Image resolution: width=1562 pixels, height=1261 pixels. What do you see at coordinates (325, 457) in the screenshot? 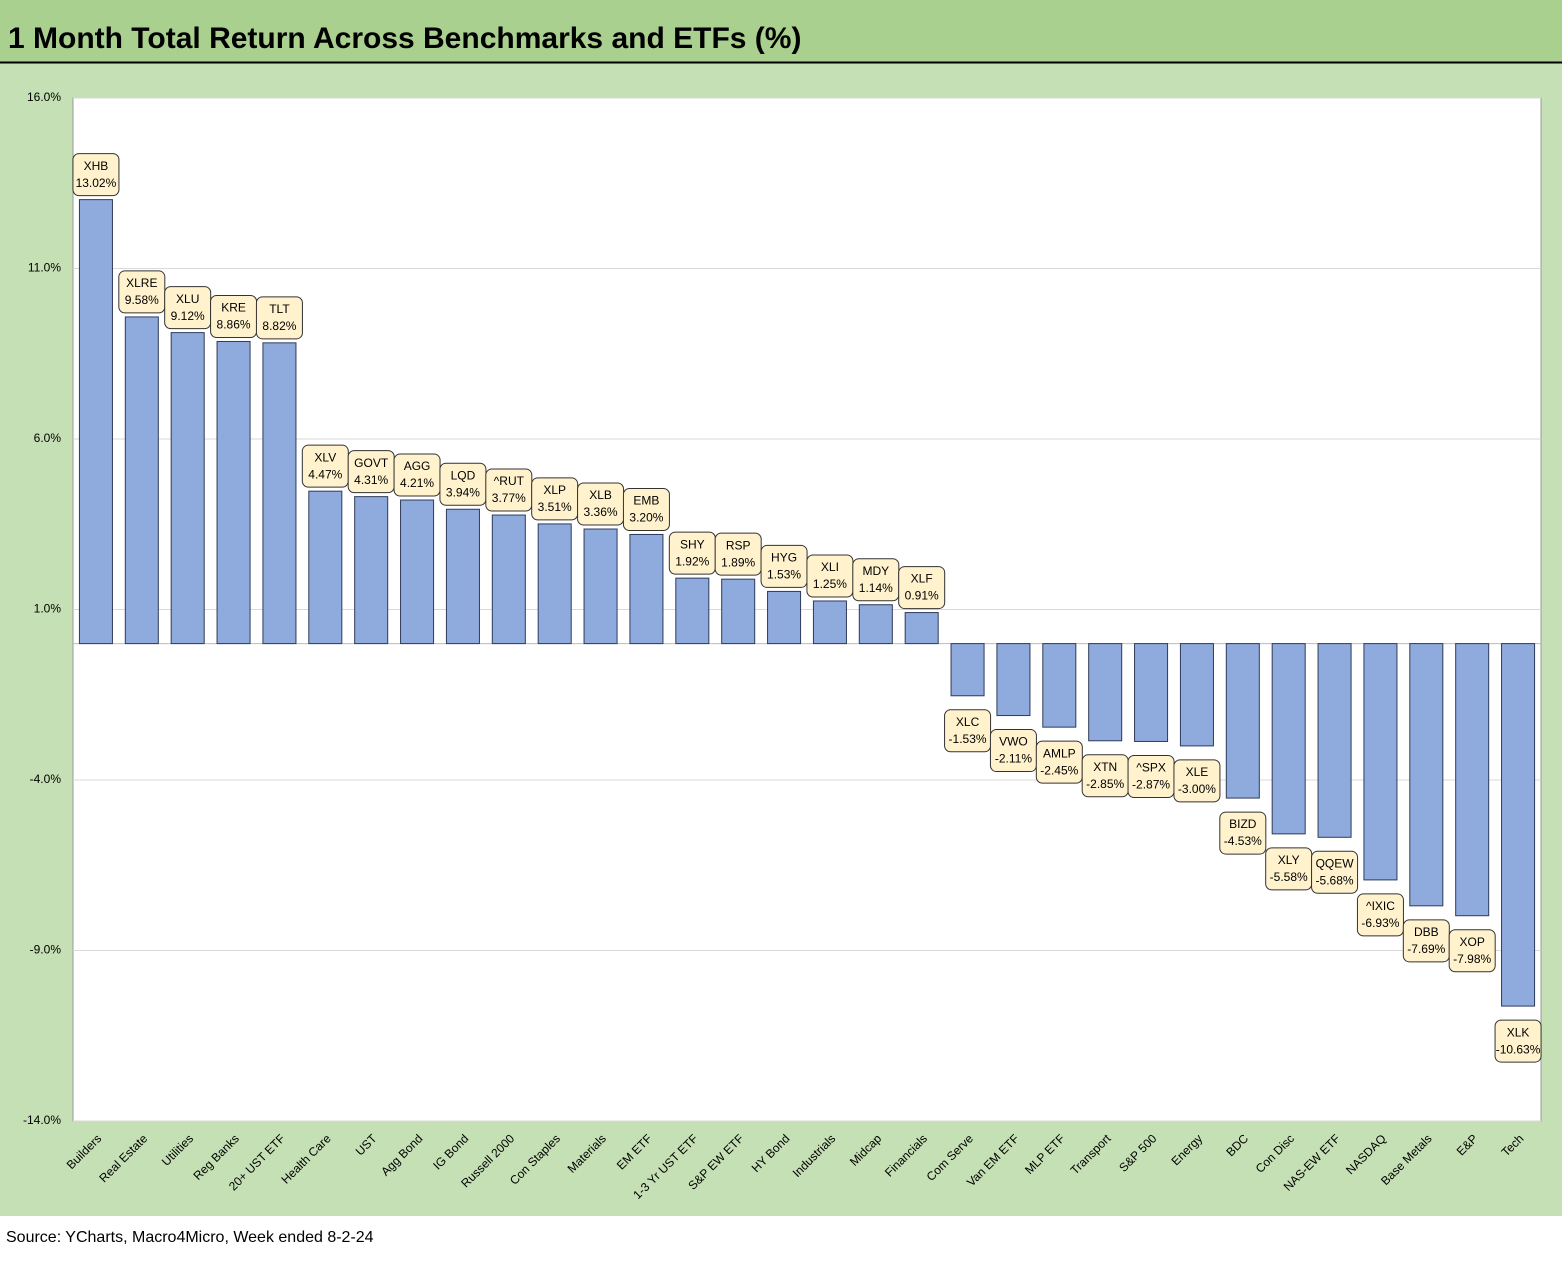
I see `ticker-label: XLV` at bounding box center [325, 457].